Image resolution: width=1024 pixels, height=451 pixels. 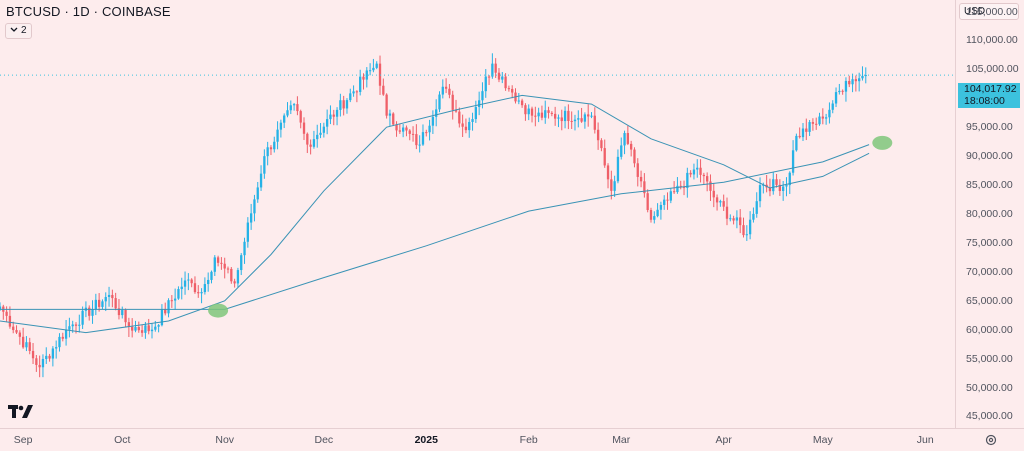 I want to click on currency-selector: USD, so click(x=989, y=11).